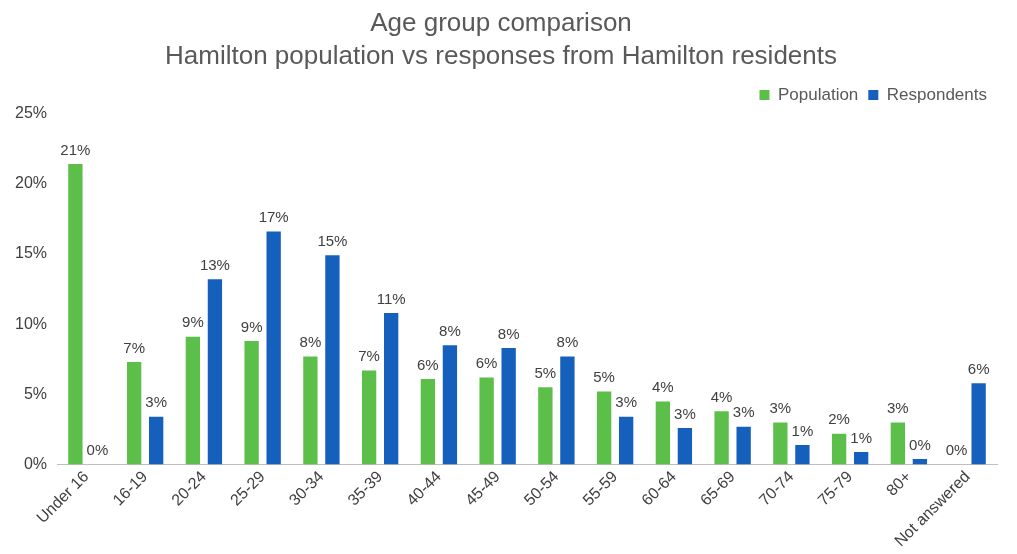 Image resolution: width=1017 pixels, height=554 pixels. I want to click on y-tick-label: 5%, so click(35, 393).